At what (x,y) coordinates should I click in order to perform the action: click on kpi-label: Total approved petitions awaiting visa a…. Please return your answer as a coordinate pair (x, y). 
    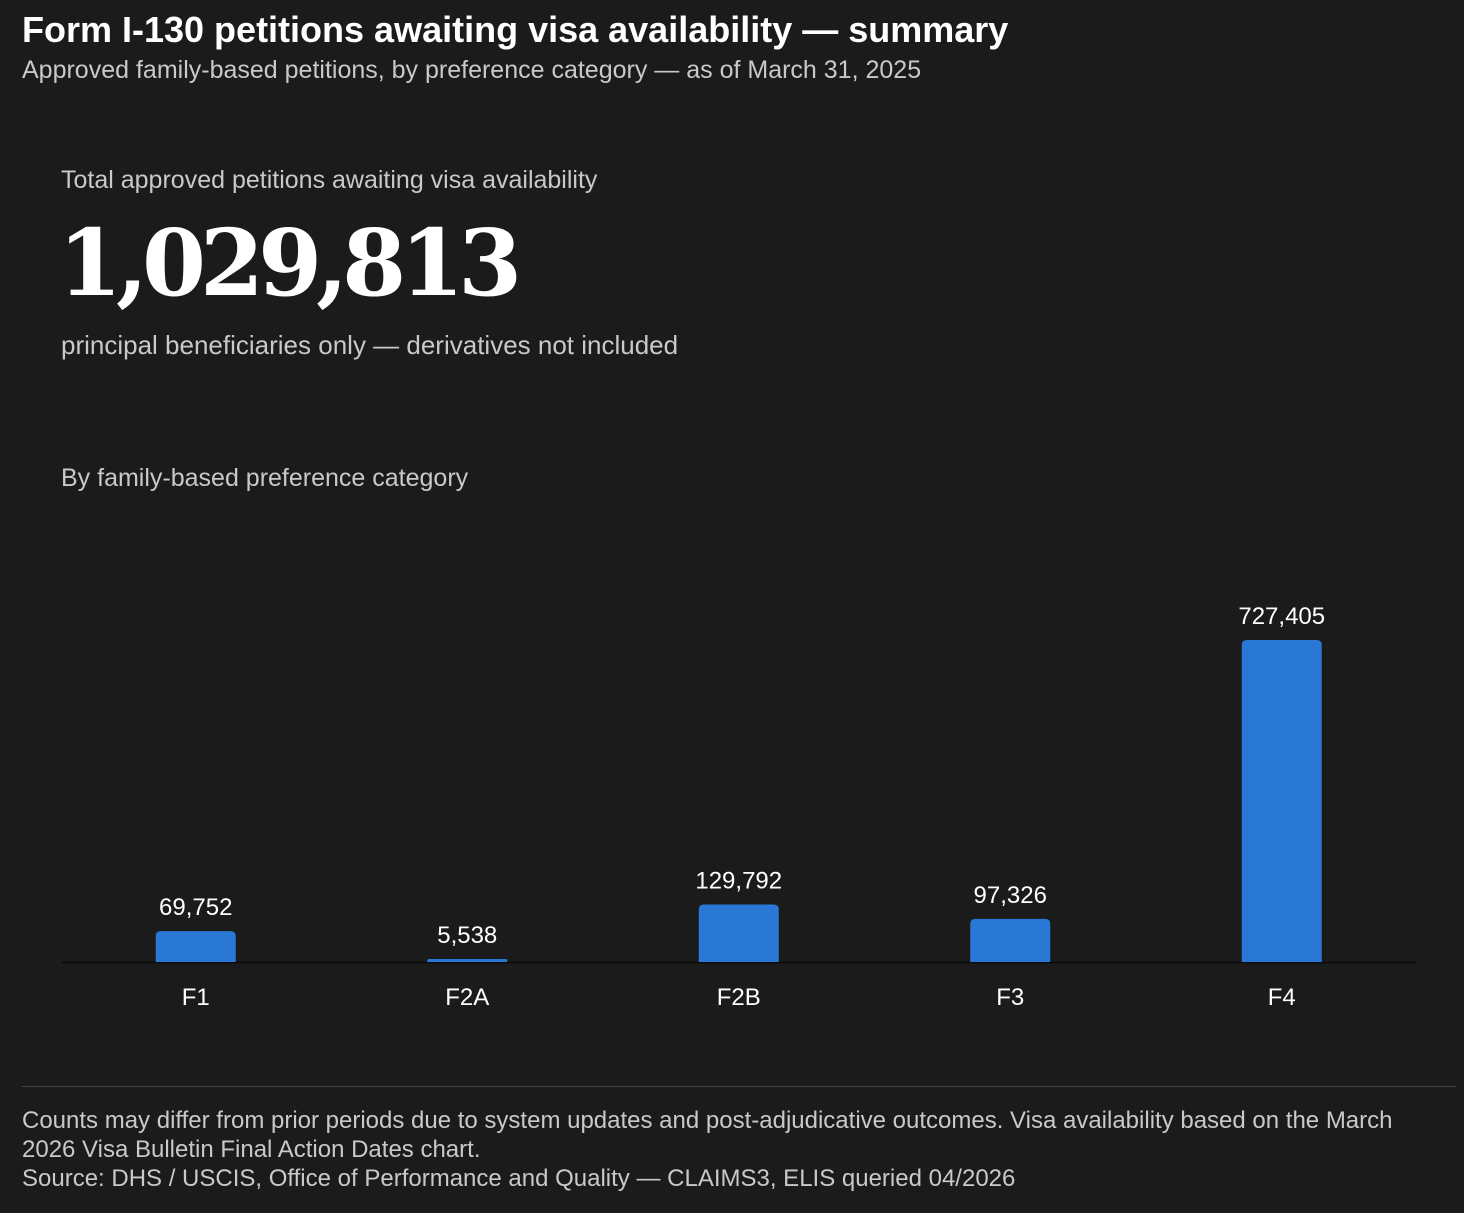
    Looking at the image, I should click on (329, 180).